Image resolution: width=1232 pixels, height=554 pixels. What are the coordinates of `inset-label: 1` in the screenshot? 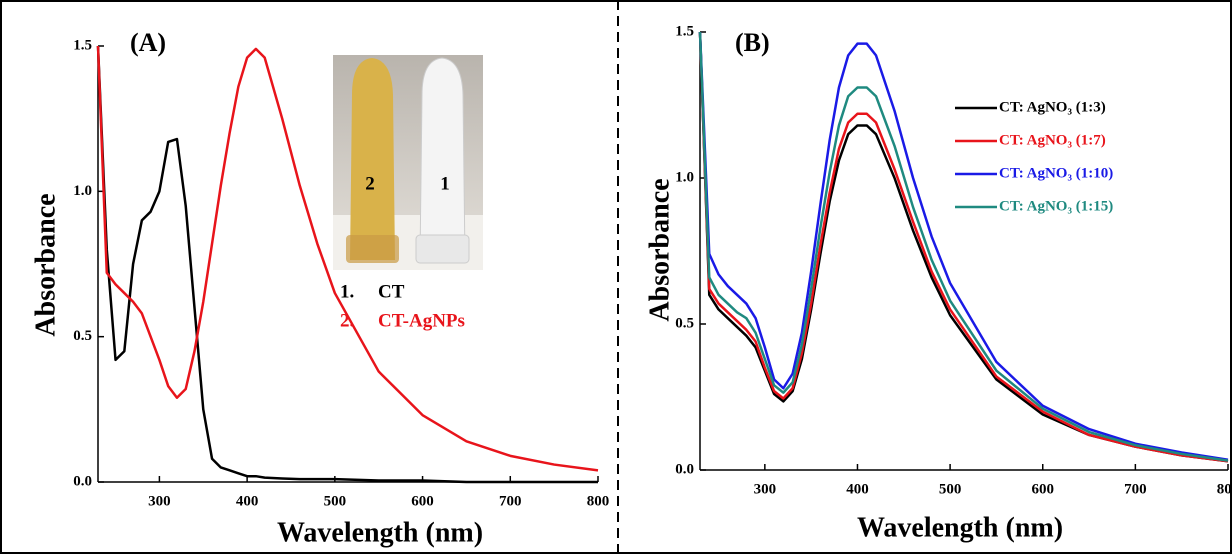 It's located at (445, 183).